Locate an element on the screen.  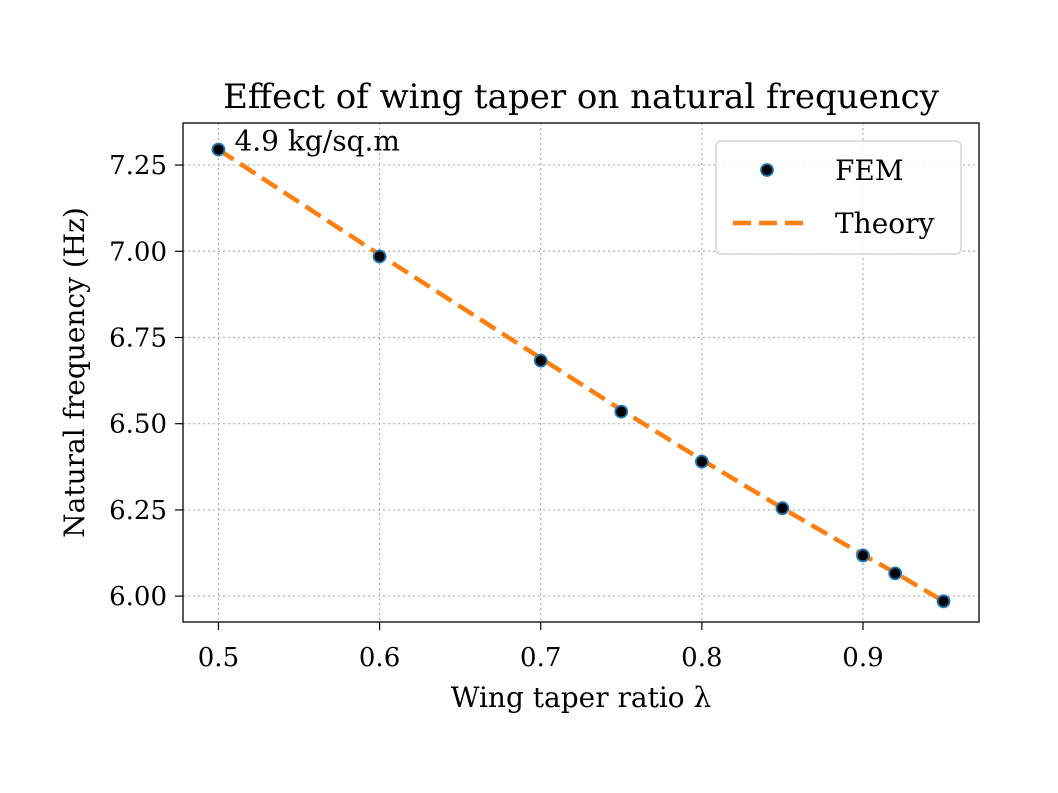
legend-box is located at coordinates (838, 197).